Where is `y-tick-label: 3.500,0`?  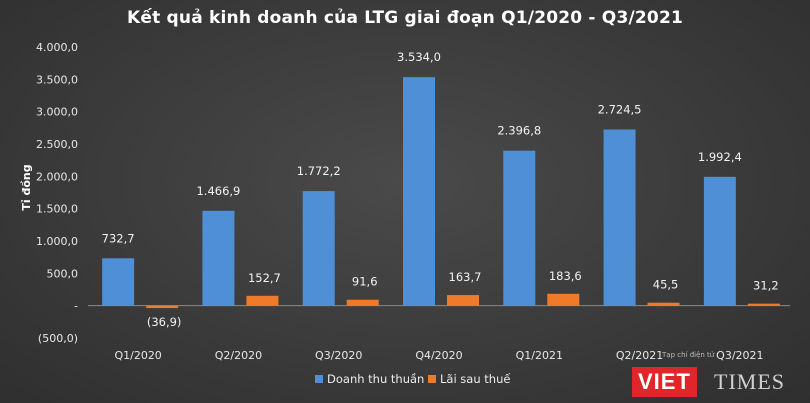
y-tick-label: 3.500,0 is located at coordinates (57, 79).